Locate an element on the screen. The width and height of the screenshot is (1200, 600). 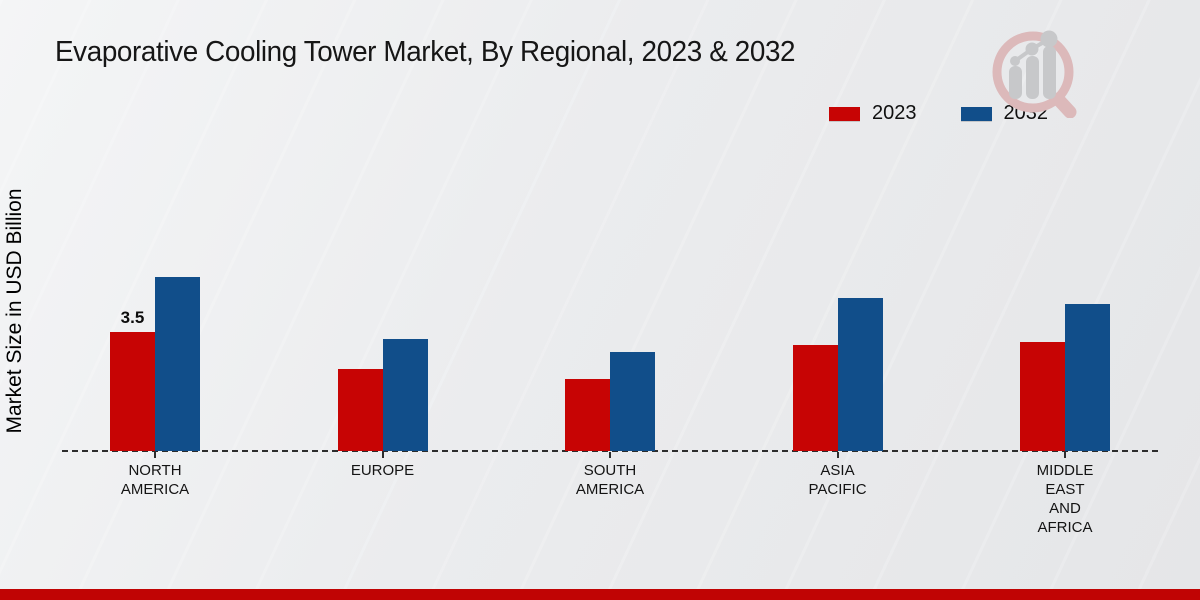
magnifier-icon is located at coordinates (1034, 74).